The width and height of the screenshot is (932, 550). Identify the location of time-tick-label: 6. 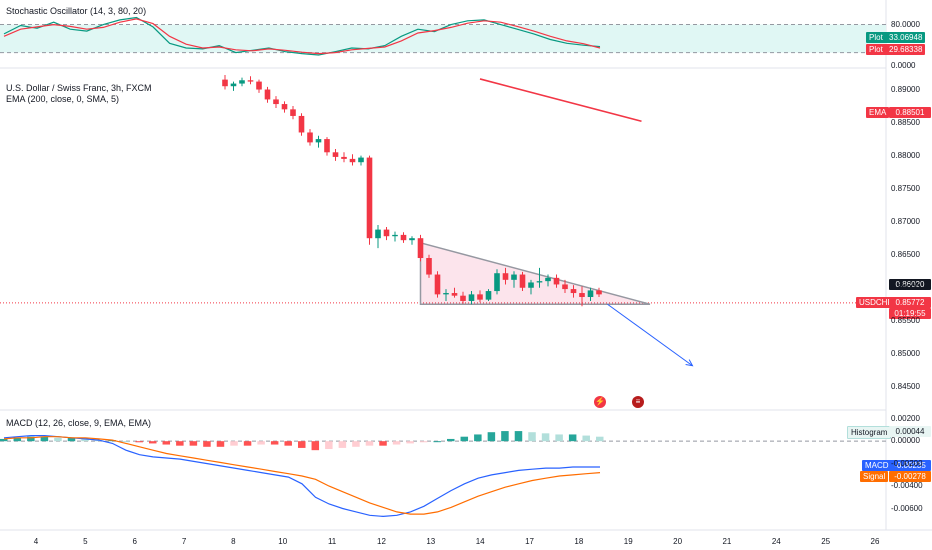
(134, 541).